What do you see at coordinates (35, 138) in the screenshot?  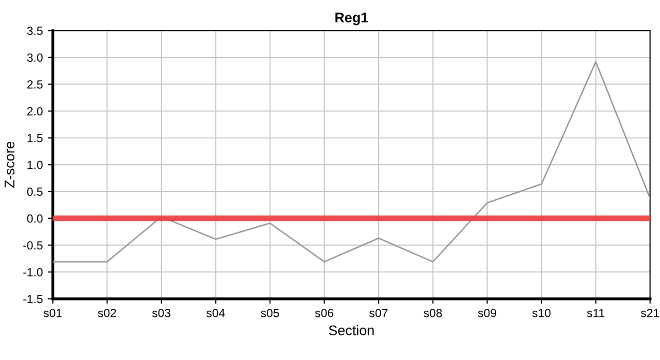 I see `y-tick-label: 1.5` at bounding box center [35, 138].